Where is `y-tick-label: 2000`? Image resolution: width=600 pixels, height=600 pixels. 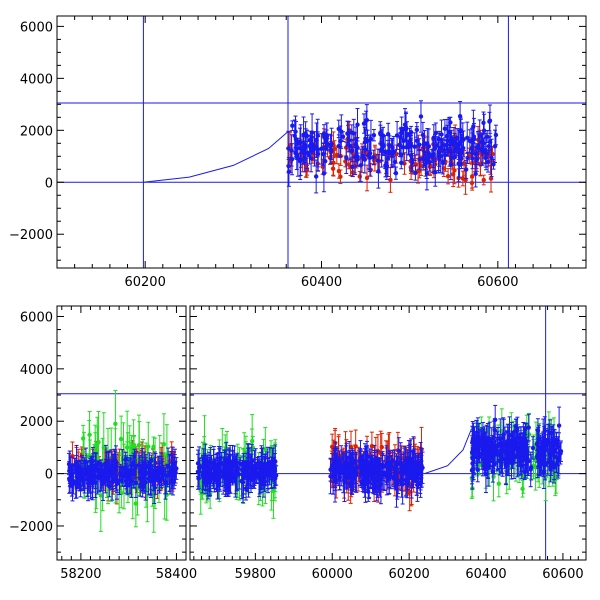 y-tick-label: 2000 is located at coordinates (36, 422).